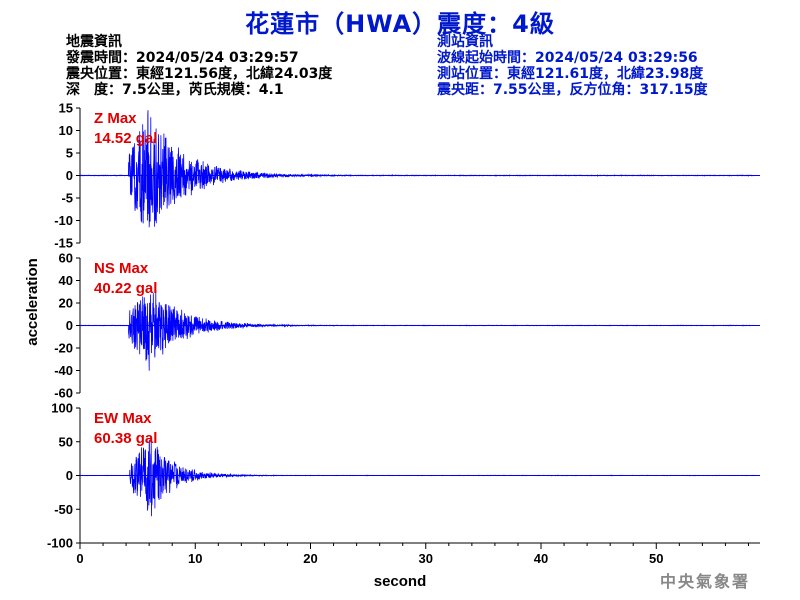  I want to click on y-tick-label: -50, so click(63, 509).